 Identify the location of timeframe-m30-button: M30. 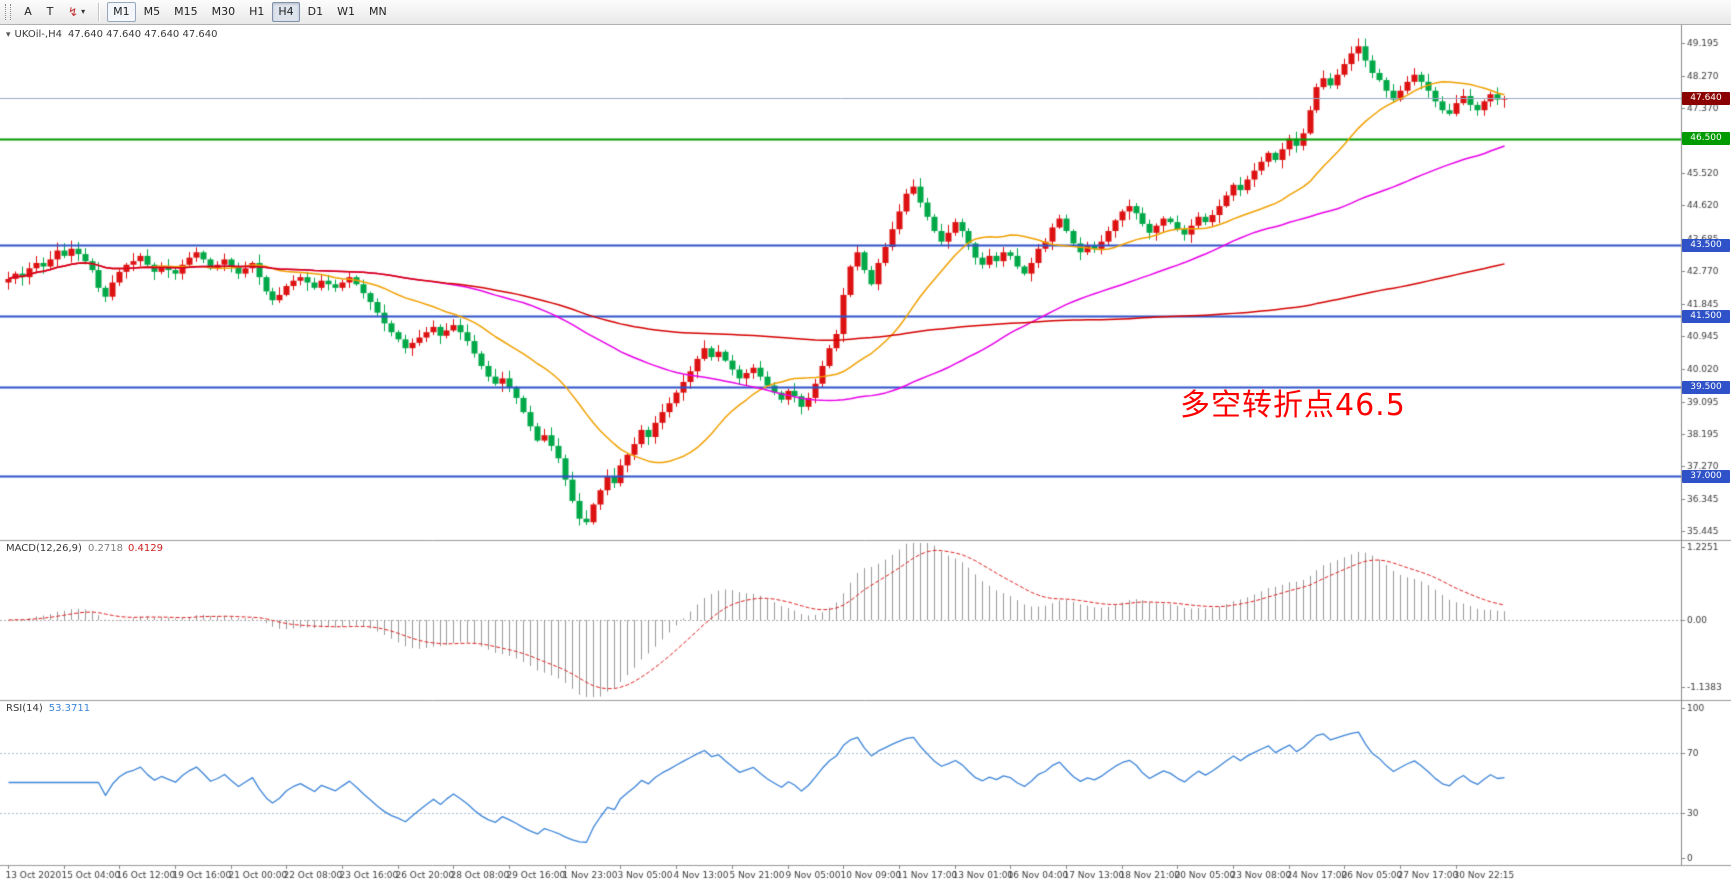
(224, 12).